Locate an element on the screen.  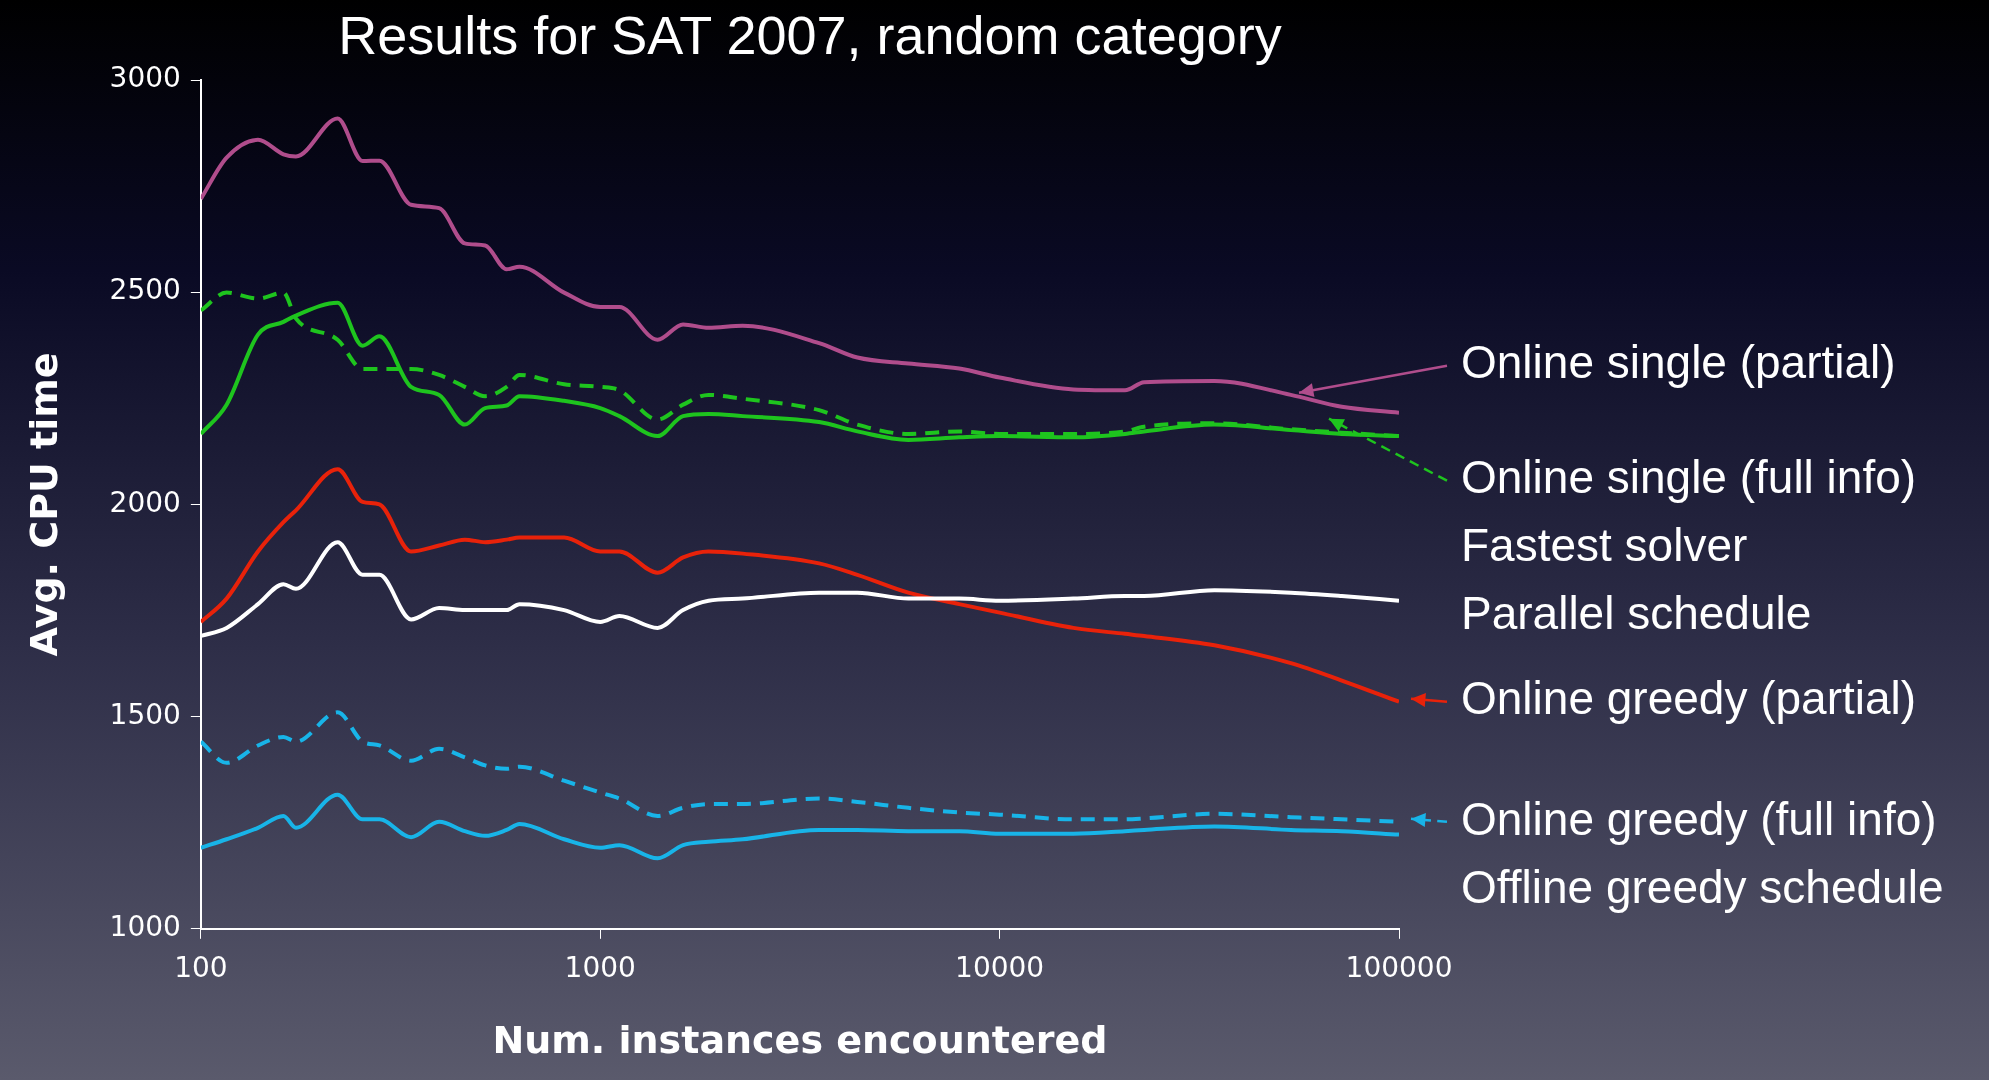
legend-label: Online single (full info) is located at coordinates (1689, 477).